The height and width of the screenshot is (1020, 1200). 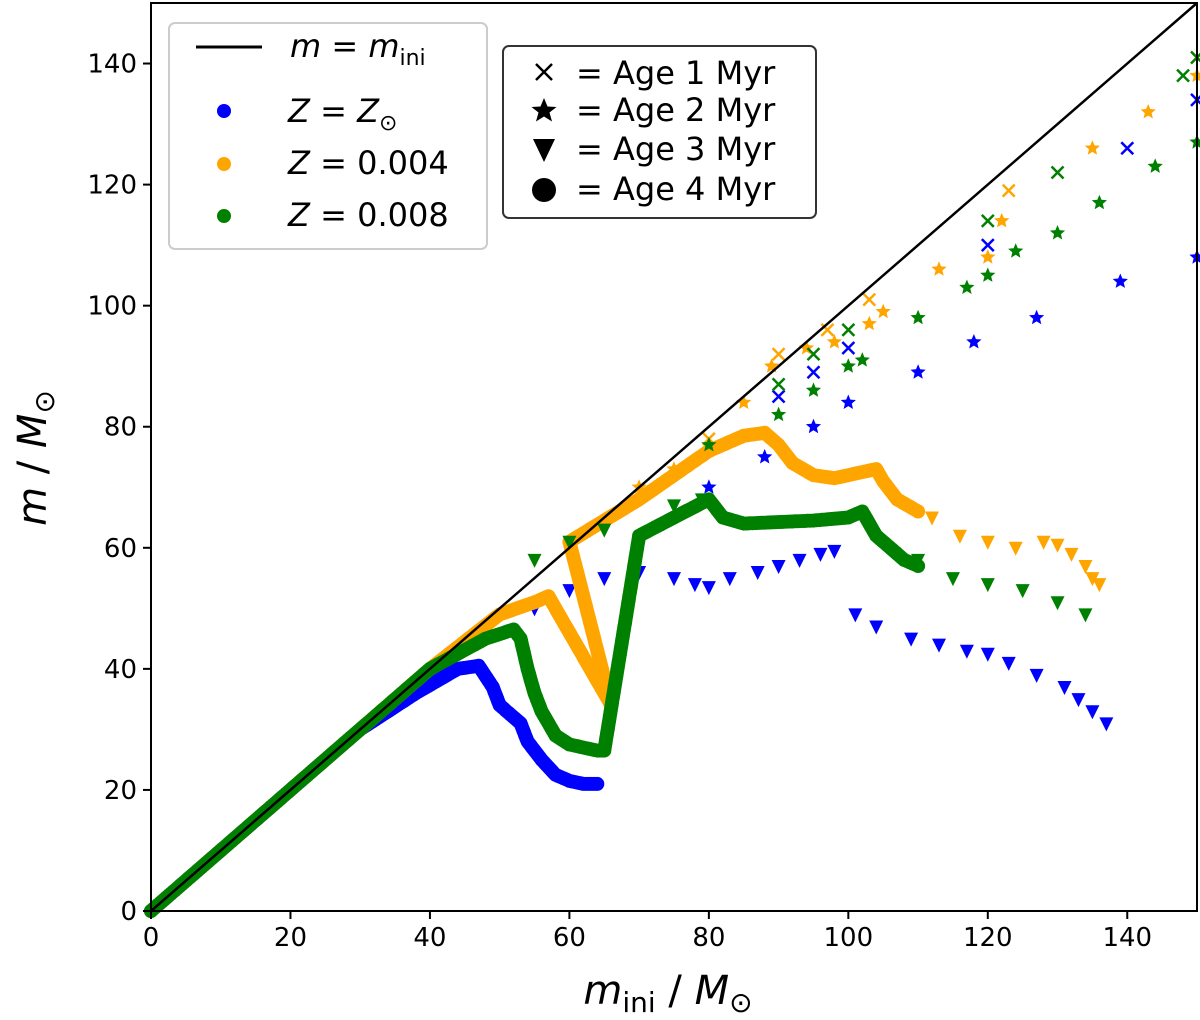 I want to click on x-tick-label: 20, so click(x=290, y=938).